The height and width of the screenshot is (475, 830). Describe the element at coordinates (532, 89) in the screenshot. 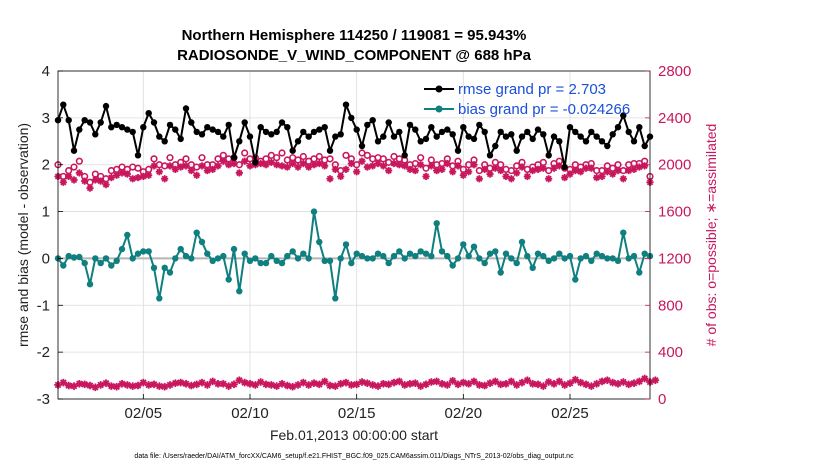

I see `legend-rmse-label: rmse grand pr = 2.703` at that location.